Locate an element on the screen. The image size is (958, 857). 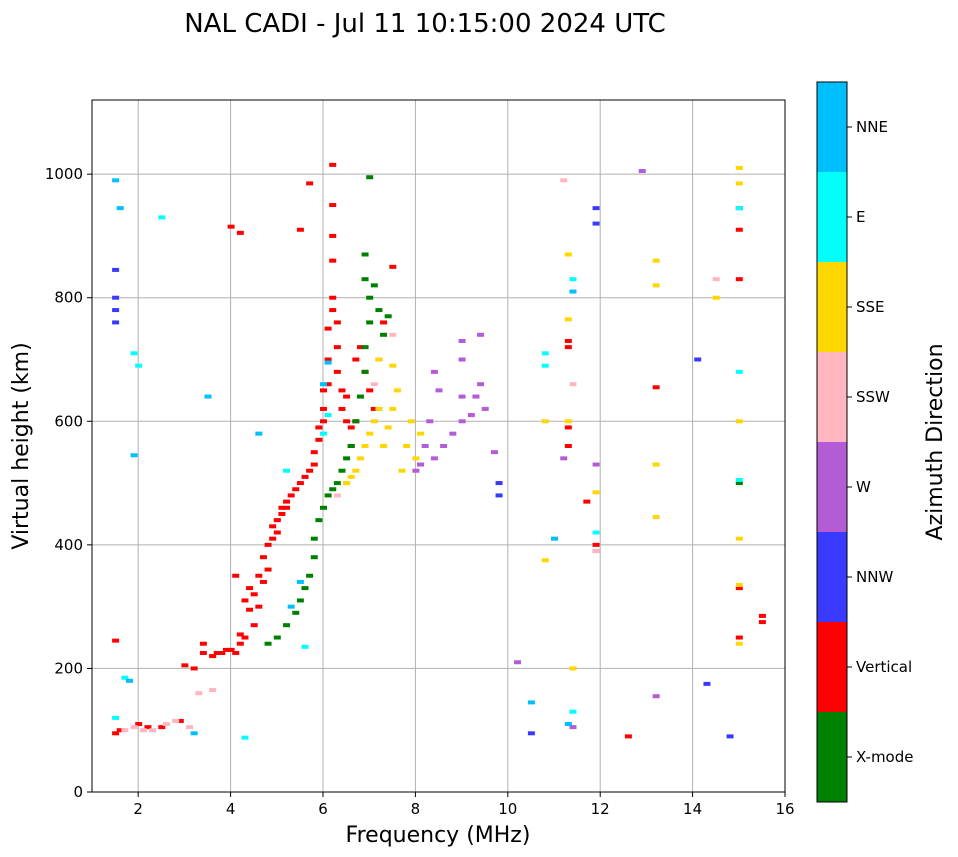
y-tick-label: 1000 is located at coordinates (64, 174).